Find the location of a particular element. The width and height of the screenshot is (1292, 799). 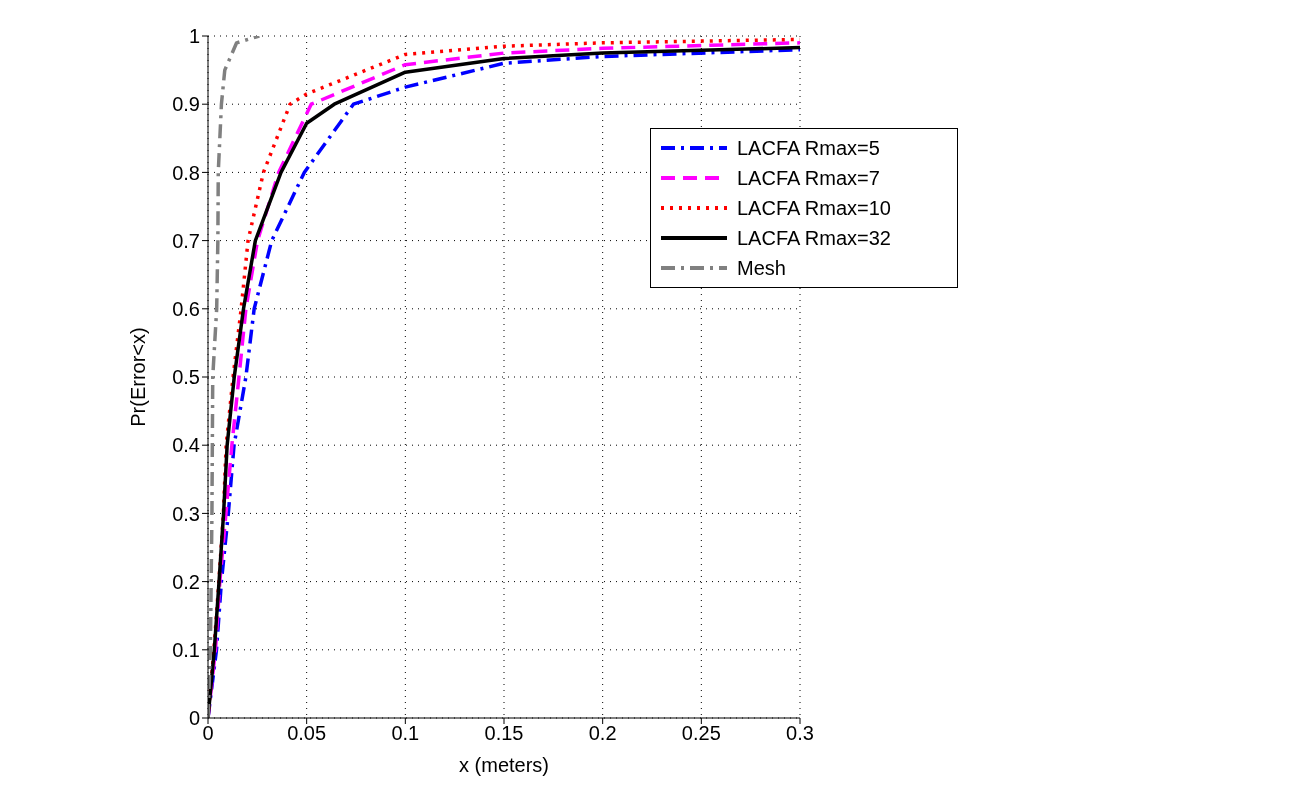

y-tick-label: 0.9 is located at coordinates (186, 104).